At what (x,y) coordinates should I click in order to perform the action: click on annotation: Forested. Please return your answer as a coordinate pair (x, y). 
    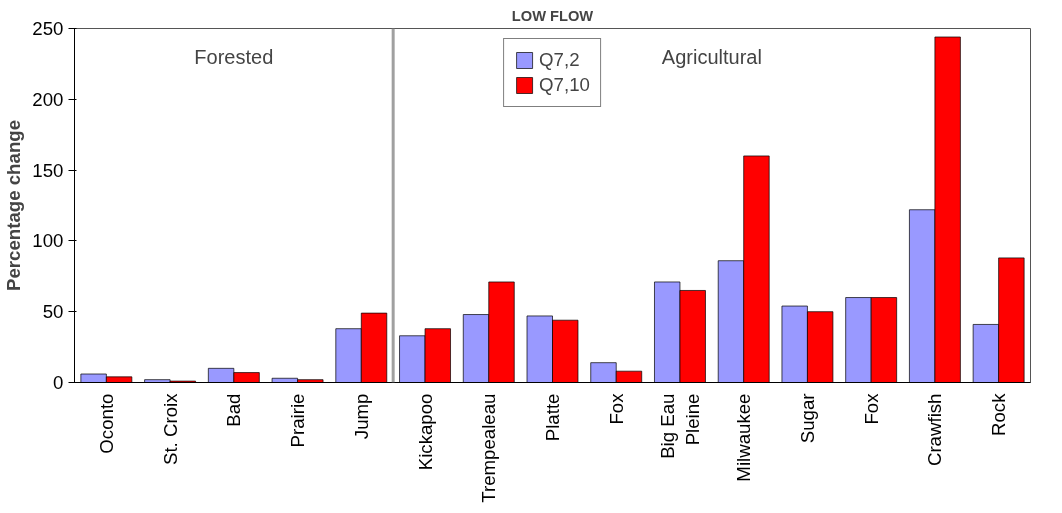
    Looking at the image, I should click on (234, 56).